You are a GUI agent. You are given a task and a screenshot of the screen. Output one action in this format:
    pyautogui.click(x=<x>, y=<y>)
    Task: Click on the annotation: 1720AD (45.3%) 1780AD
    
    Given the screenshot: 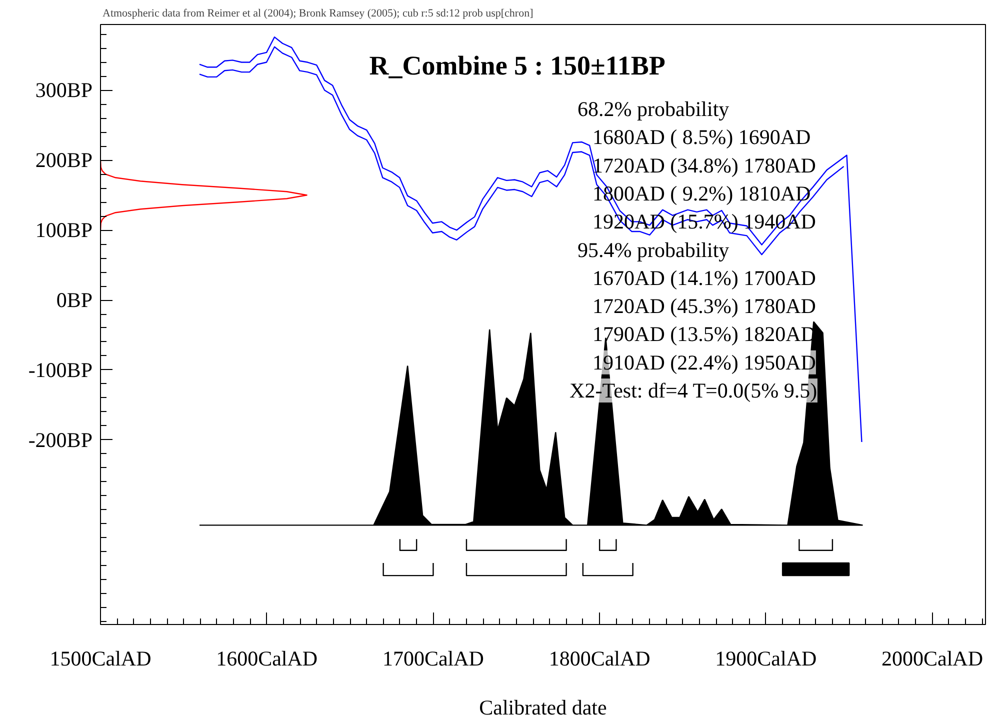 What is the action you would take?
    pyautogui.click(x=704, y=306)
    